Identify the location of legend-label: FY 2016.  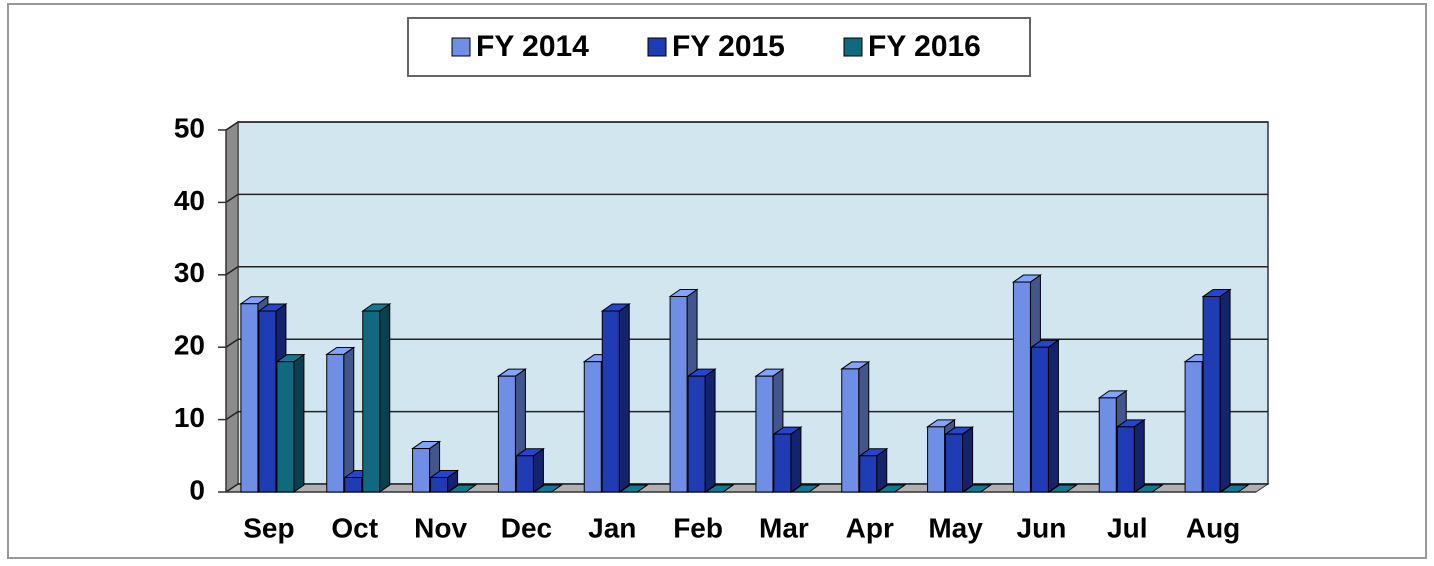
(924, 46).